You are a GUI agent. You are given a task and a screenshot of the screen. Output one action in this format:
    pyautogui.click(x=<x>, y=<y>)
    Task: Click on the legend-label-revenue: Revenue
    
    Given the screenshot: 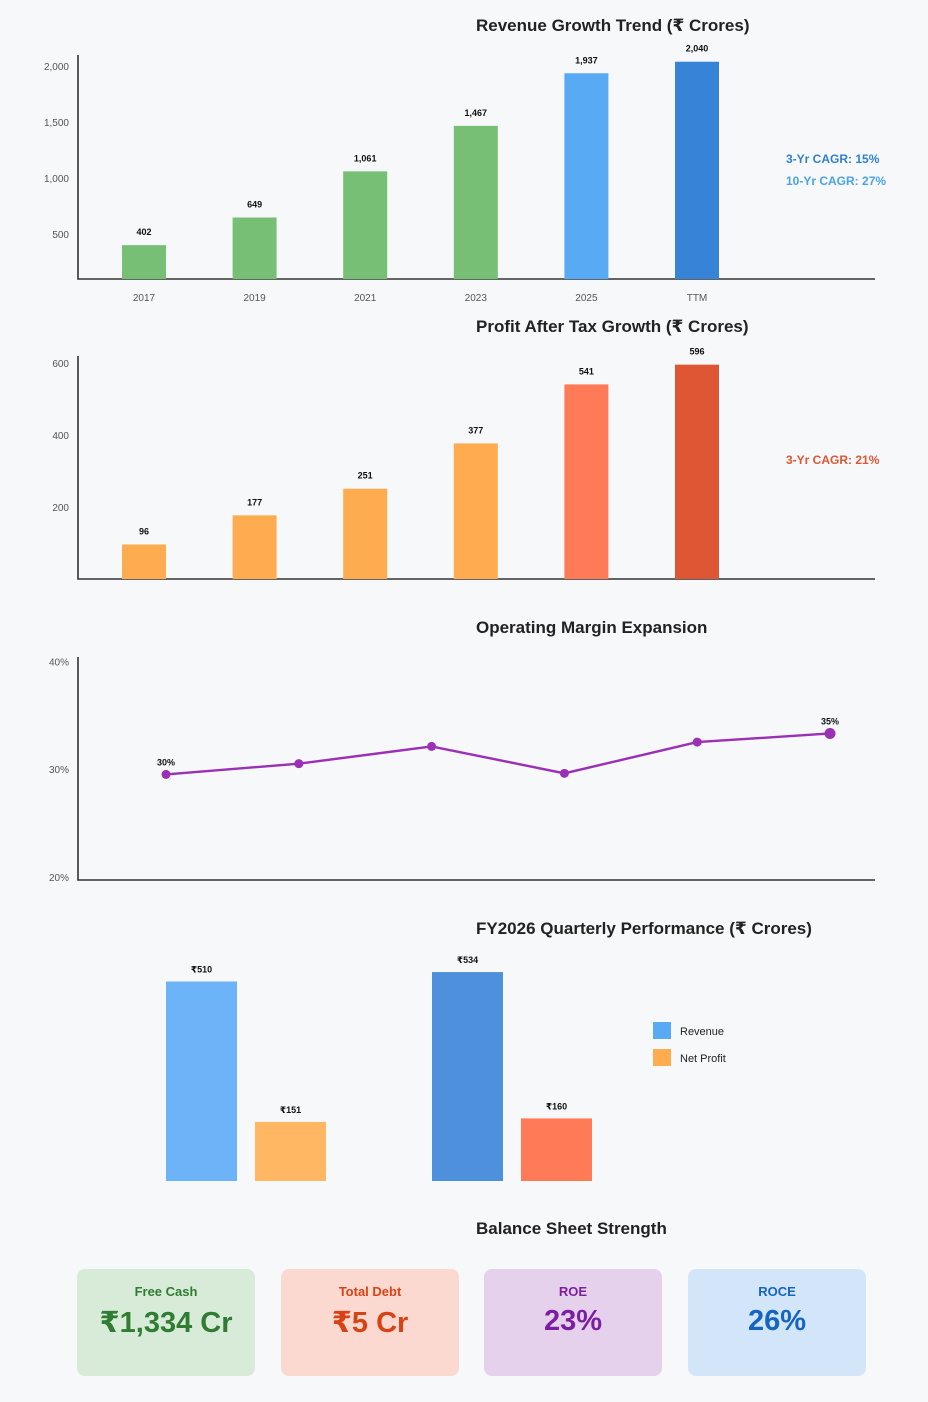 What is the action you would take?
    pyautogui.click(x=702, y=1032)
    